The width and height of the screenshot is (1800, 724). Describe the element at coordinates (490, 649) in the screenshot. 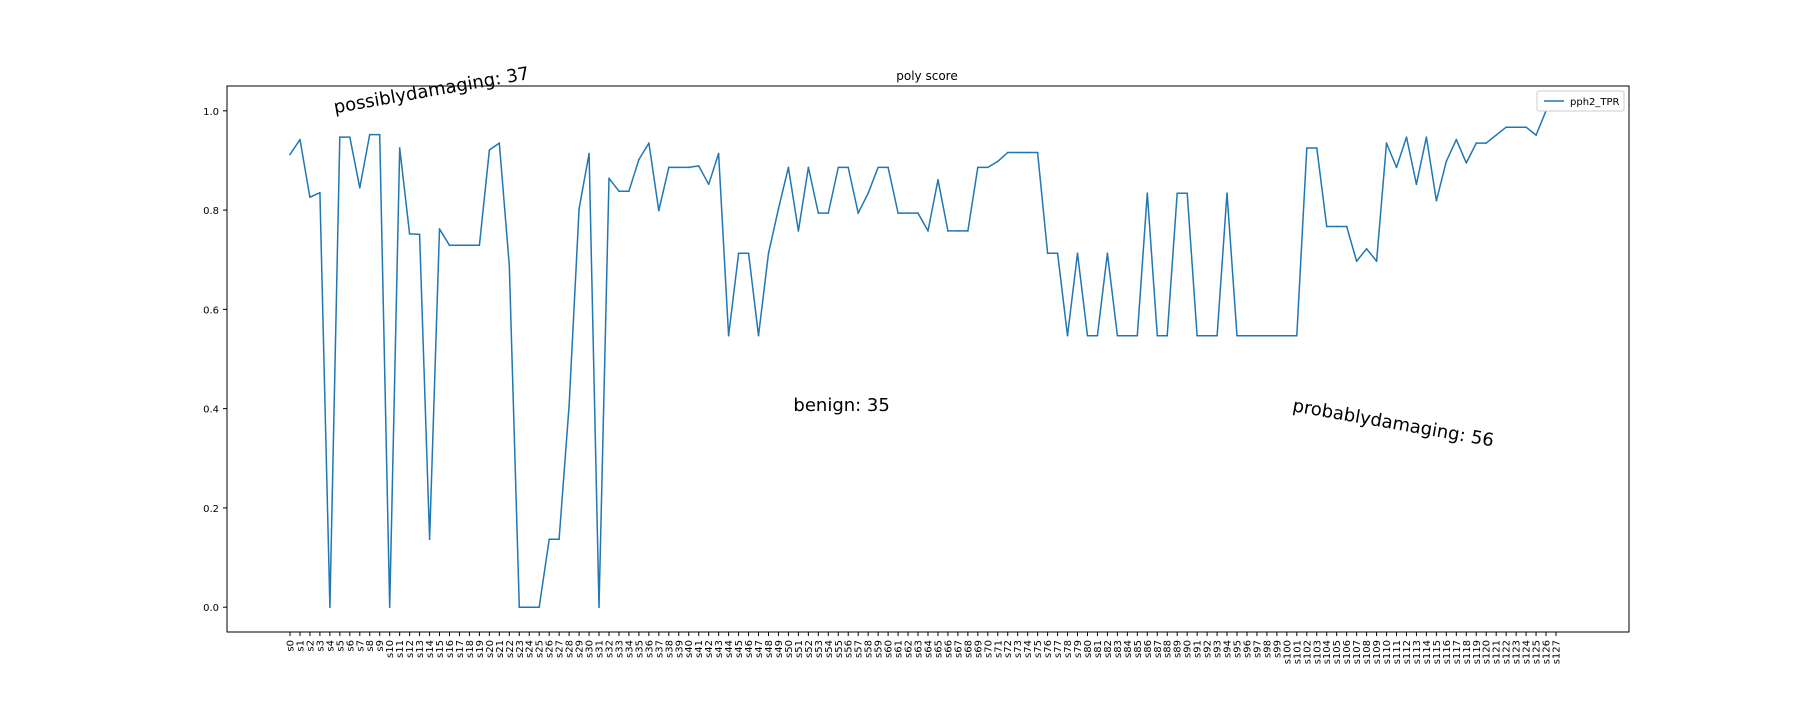

I see `x-tick-label: s20` at that location.